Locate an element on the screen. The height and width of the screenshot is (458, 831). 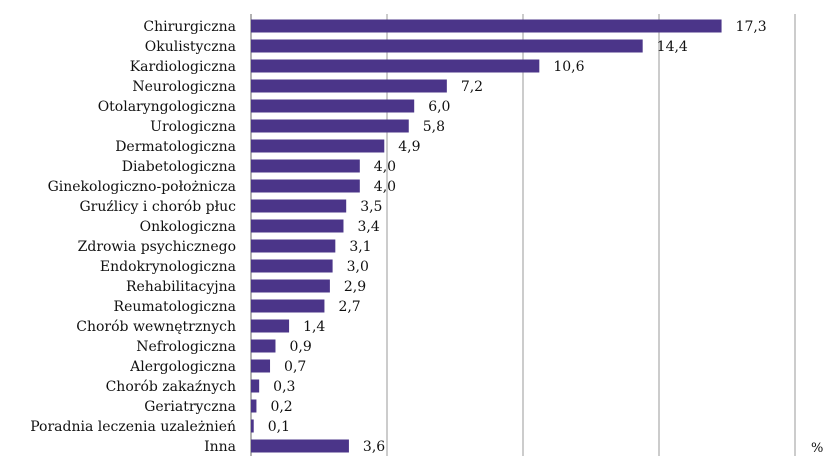
value-label: 3,1 is located at coordinates (360, 247).